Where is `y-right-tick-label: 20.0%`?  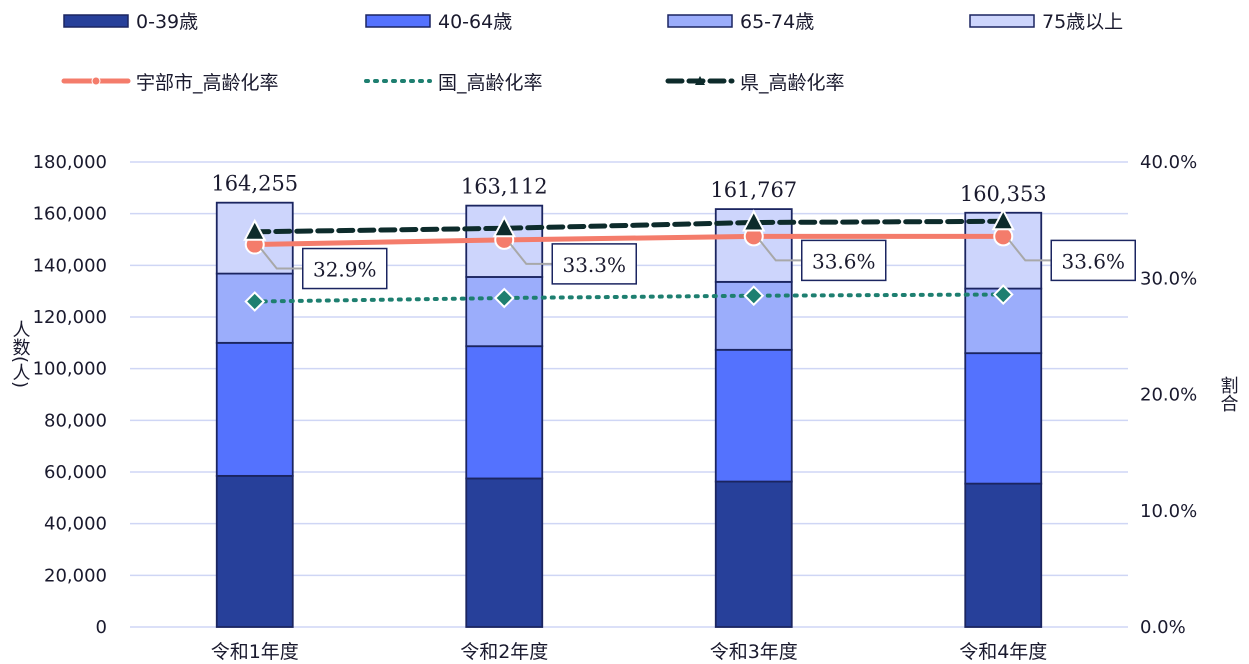 y-right-tick-label: 20.0% is located at coordinates (1168, 395).